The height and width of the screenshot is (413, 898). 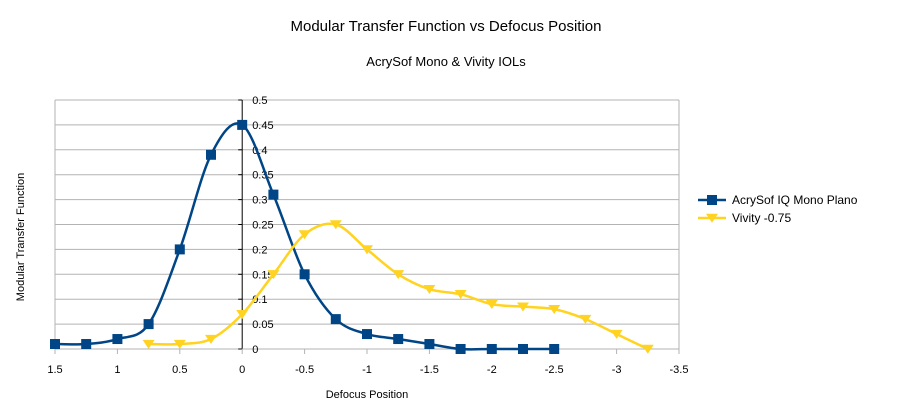 I want to click on x-tick-label: -1, so click(x=367, y=370).